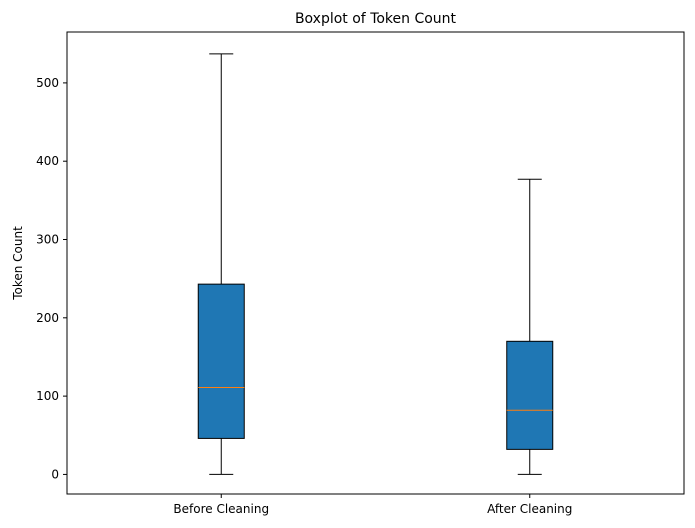 The image size is (695, 528). What do you see at coordinates (221, 509) in the screenshot?
I see `x-tick-label: Before Cleaning` at bounding box center [221, 509].